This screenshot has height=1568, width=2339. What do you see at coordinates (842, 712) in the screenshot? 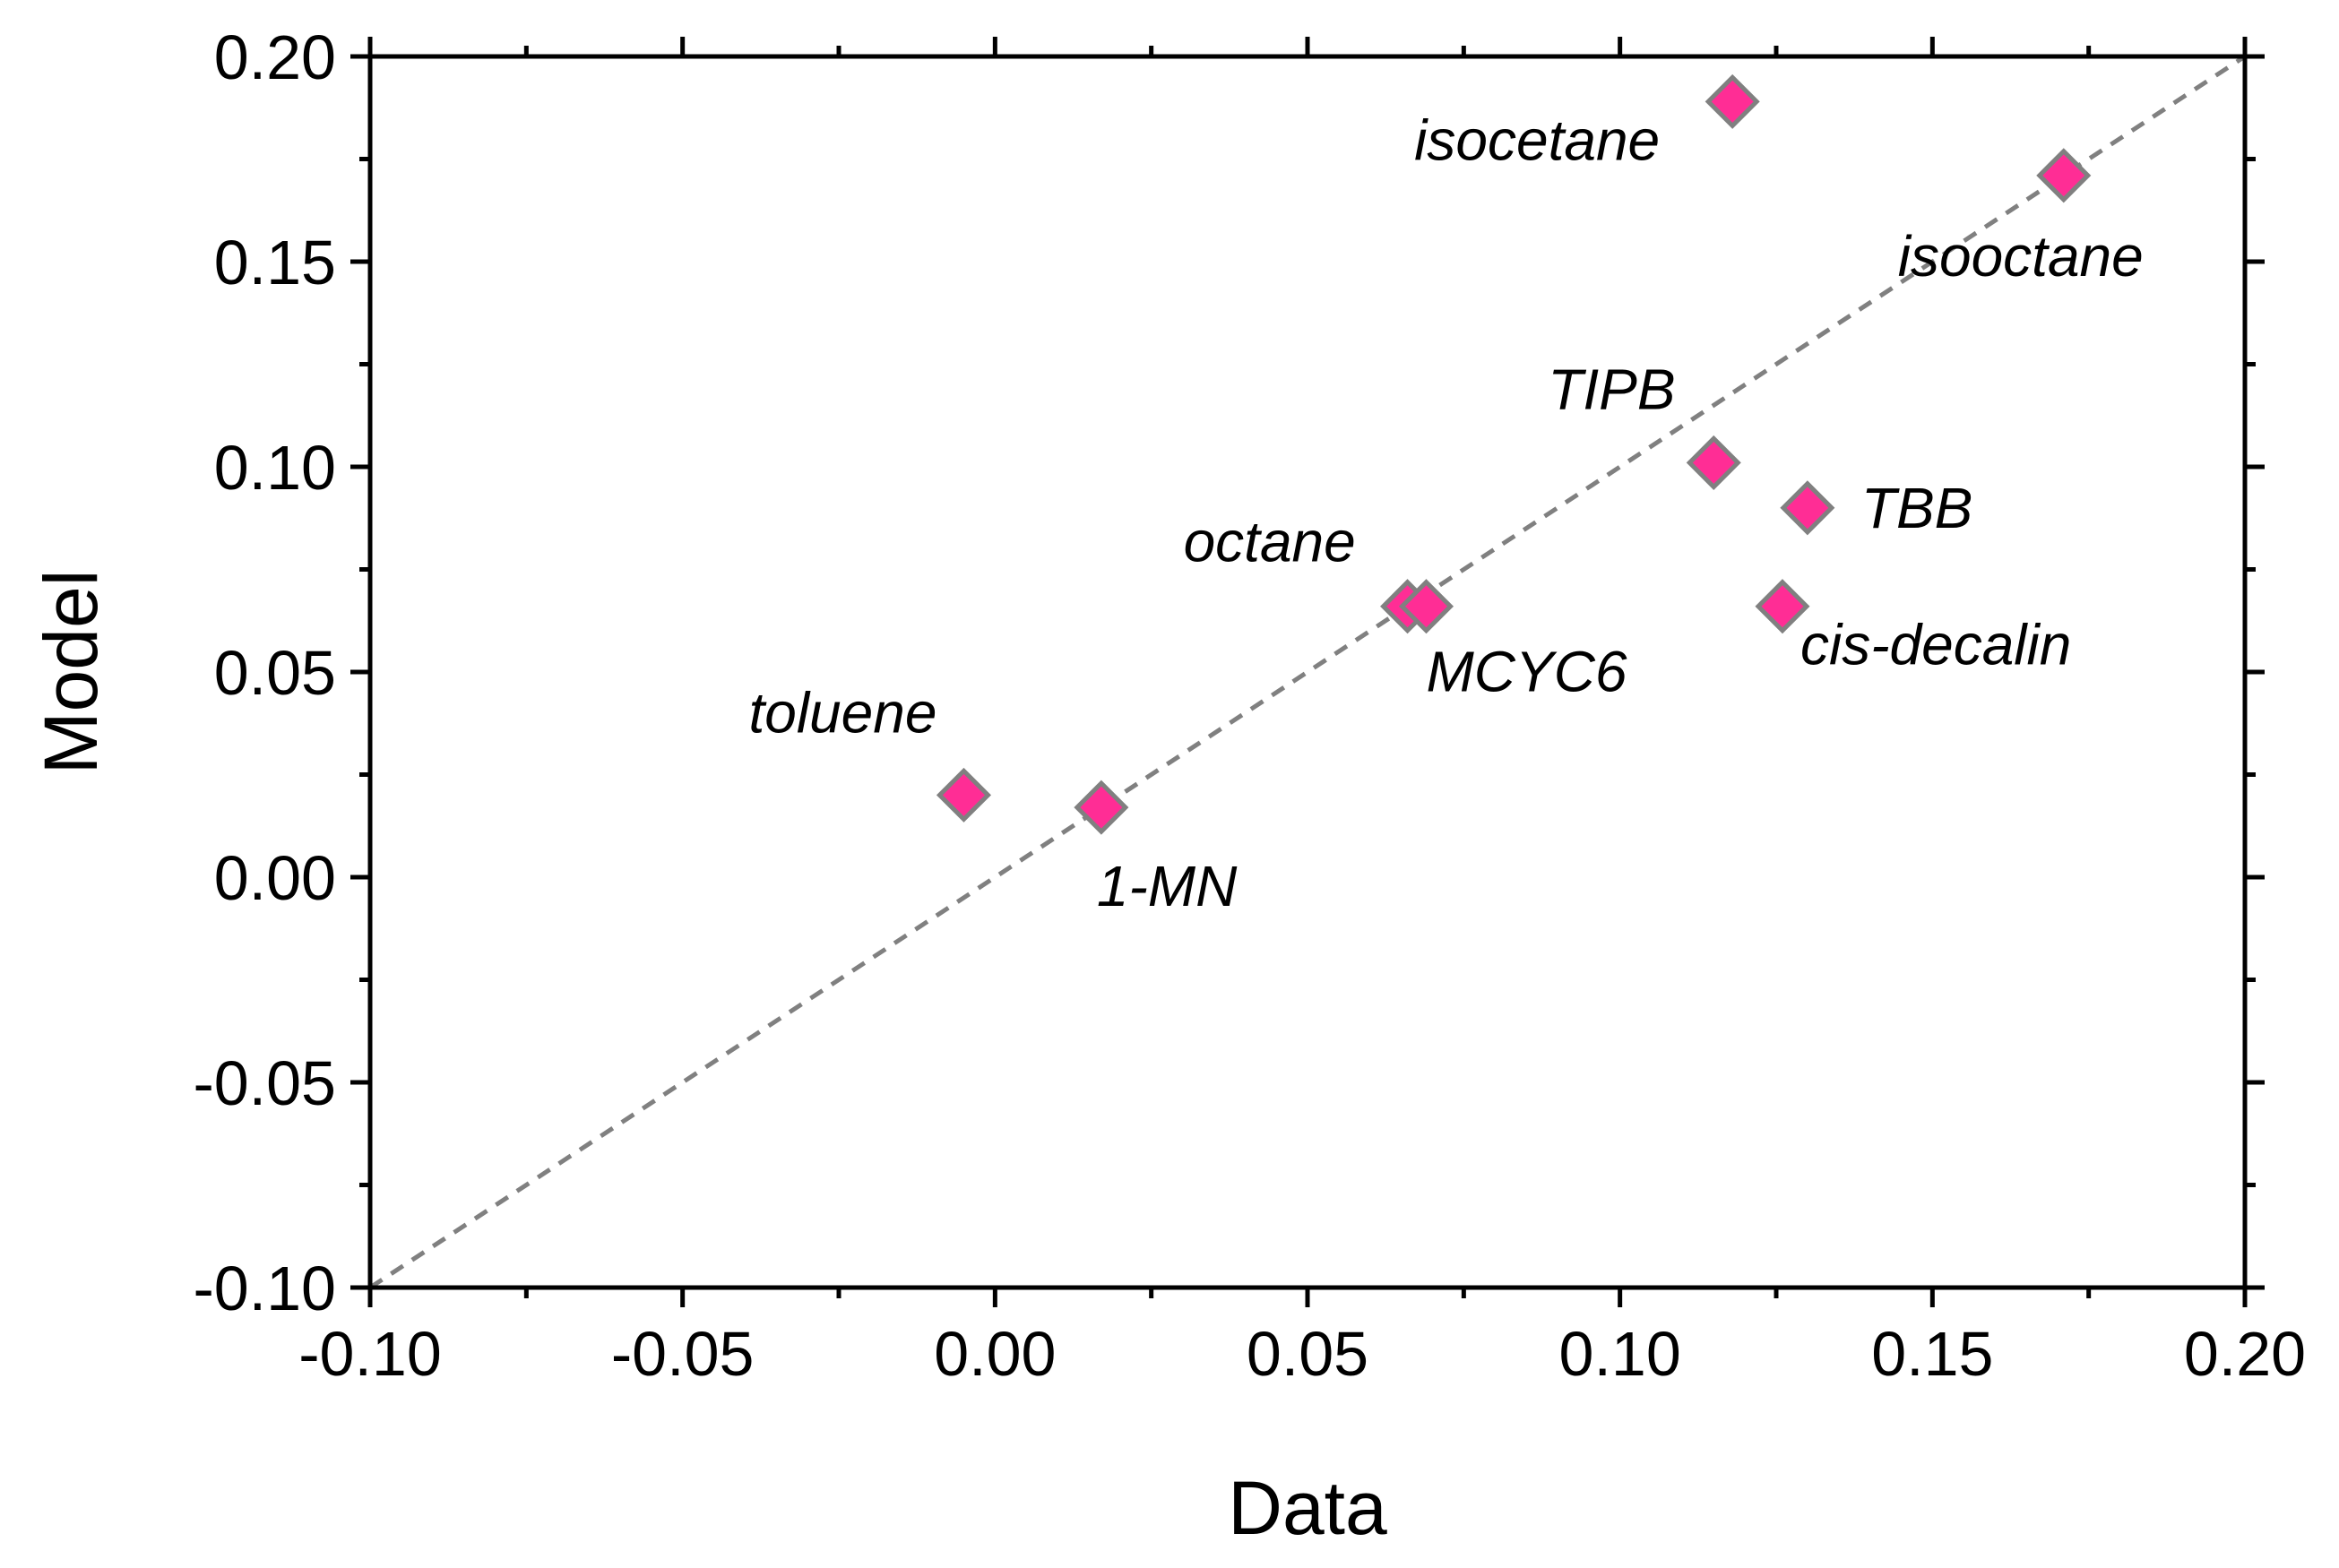
I see `point-label: toluene` at bounding box center [842, 712].